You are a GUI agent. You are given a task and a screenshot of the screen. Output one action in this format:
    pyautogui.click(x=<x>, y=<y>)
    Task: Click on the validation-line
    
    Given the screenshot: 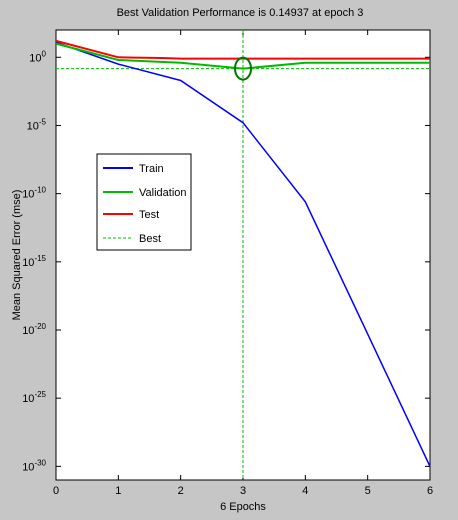 What is the action you would take?
    pyautogui.click(x=242, y=56)
    